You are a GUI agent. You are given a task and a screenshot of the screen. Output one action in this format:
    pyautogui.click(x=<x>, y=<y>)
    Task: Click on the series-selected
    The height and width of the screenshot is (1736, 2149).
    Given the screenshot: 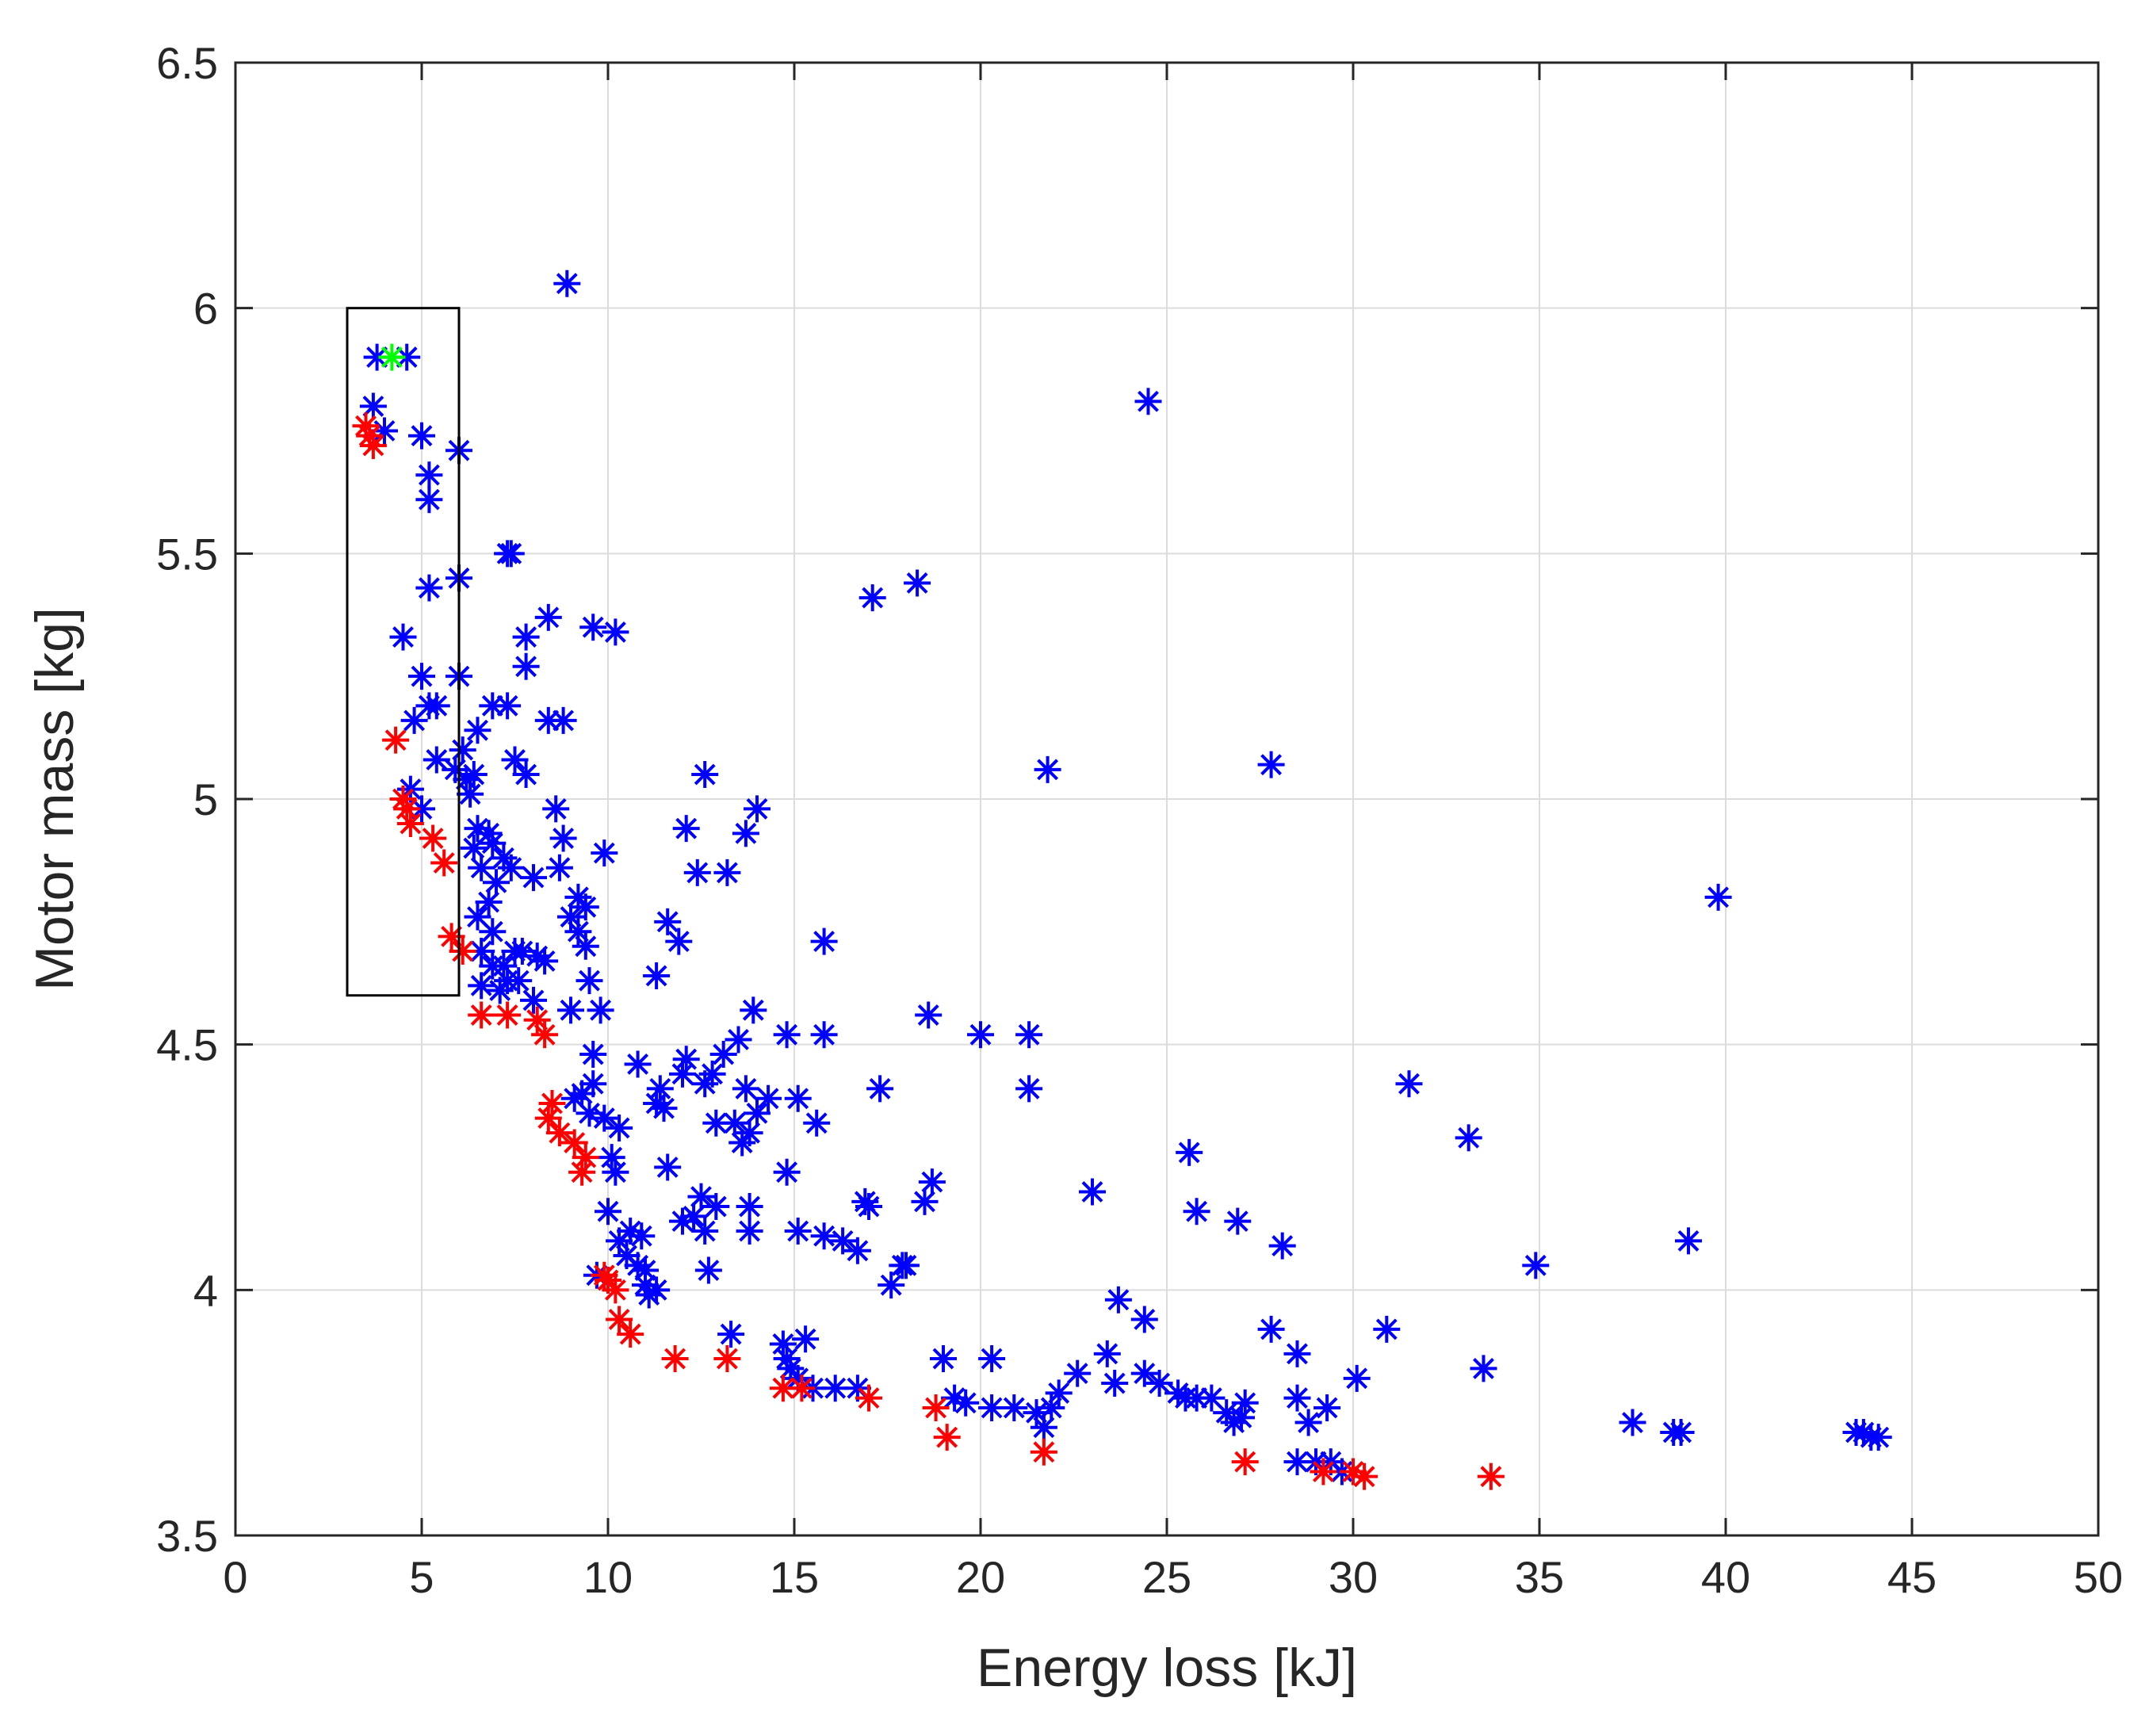 What is the action you would take?
    pyautogui.click(x=392, y=357)
    